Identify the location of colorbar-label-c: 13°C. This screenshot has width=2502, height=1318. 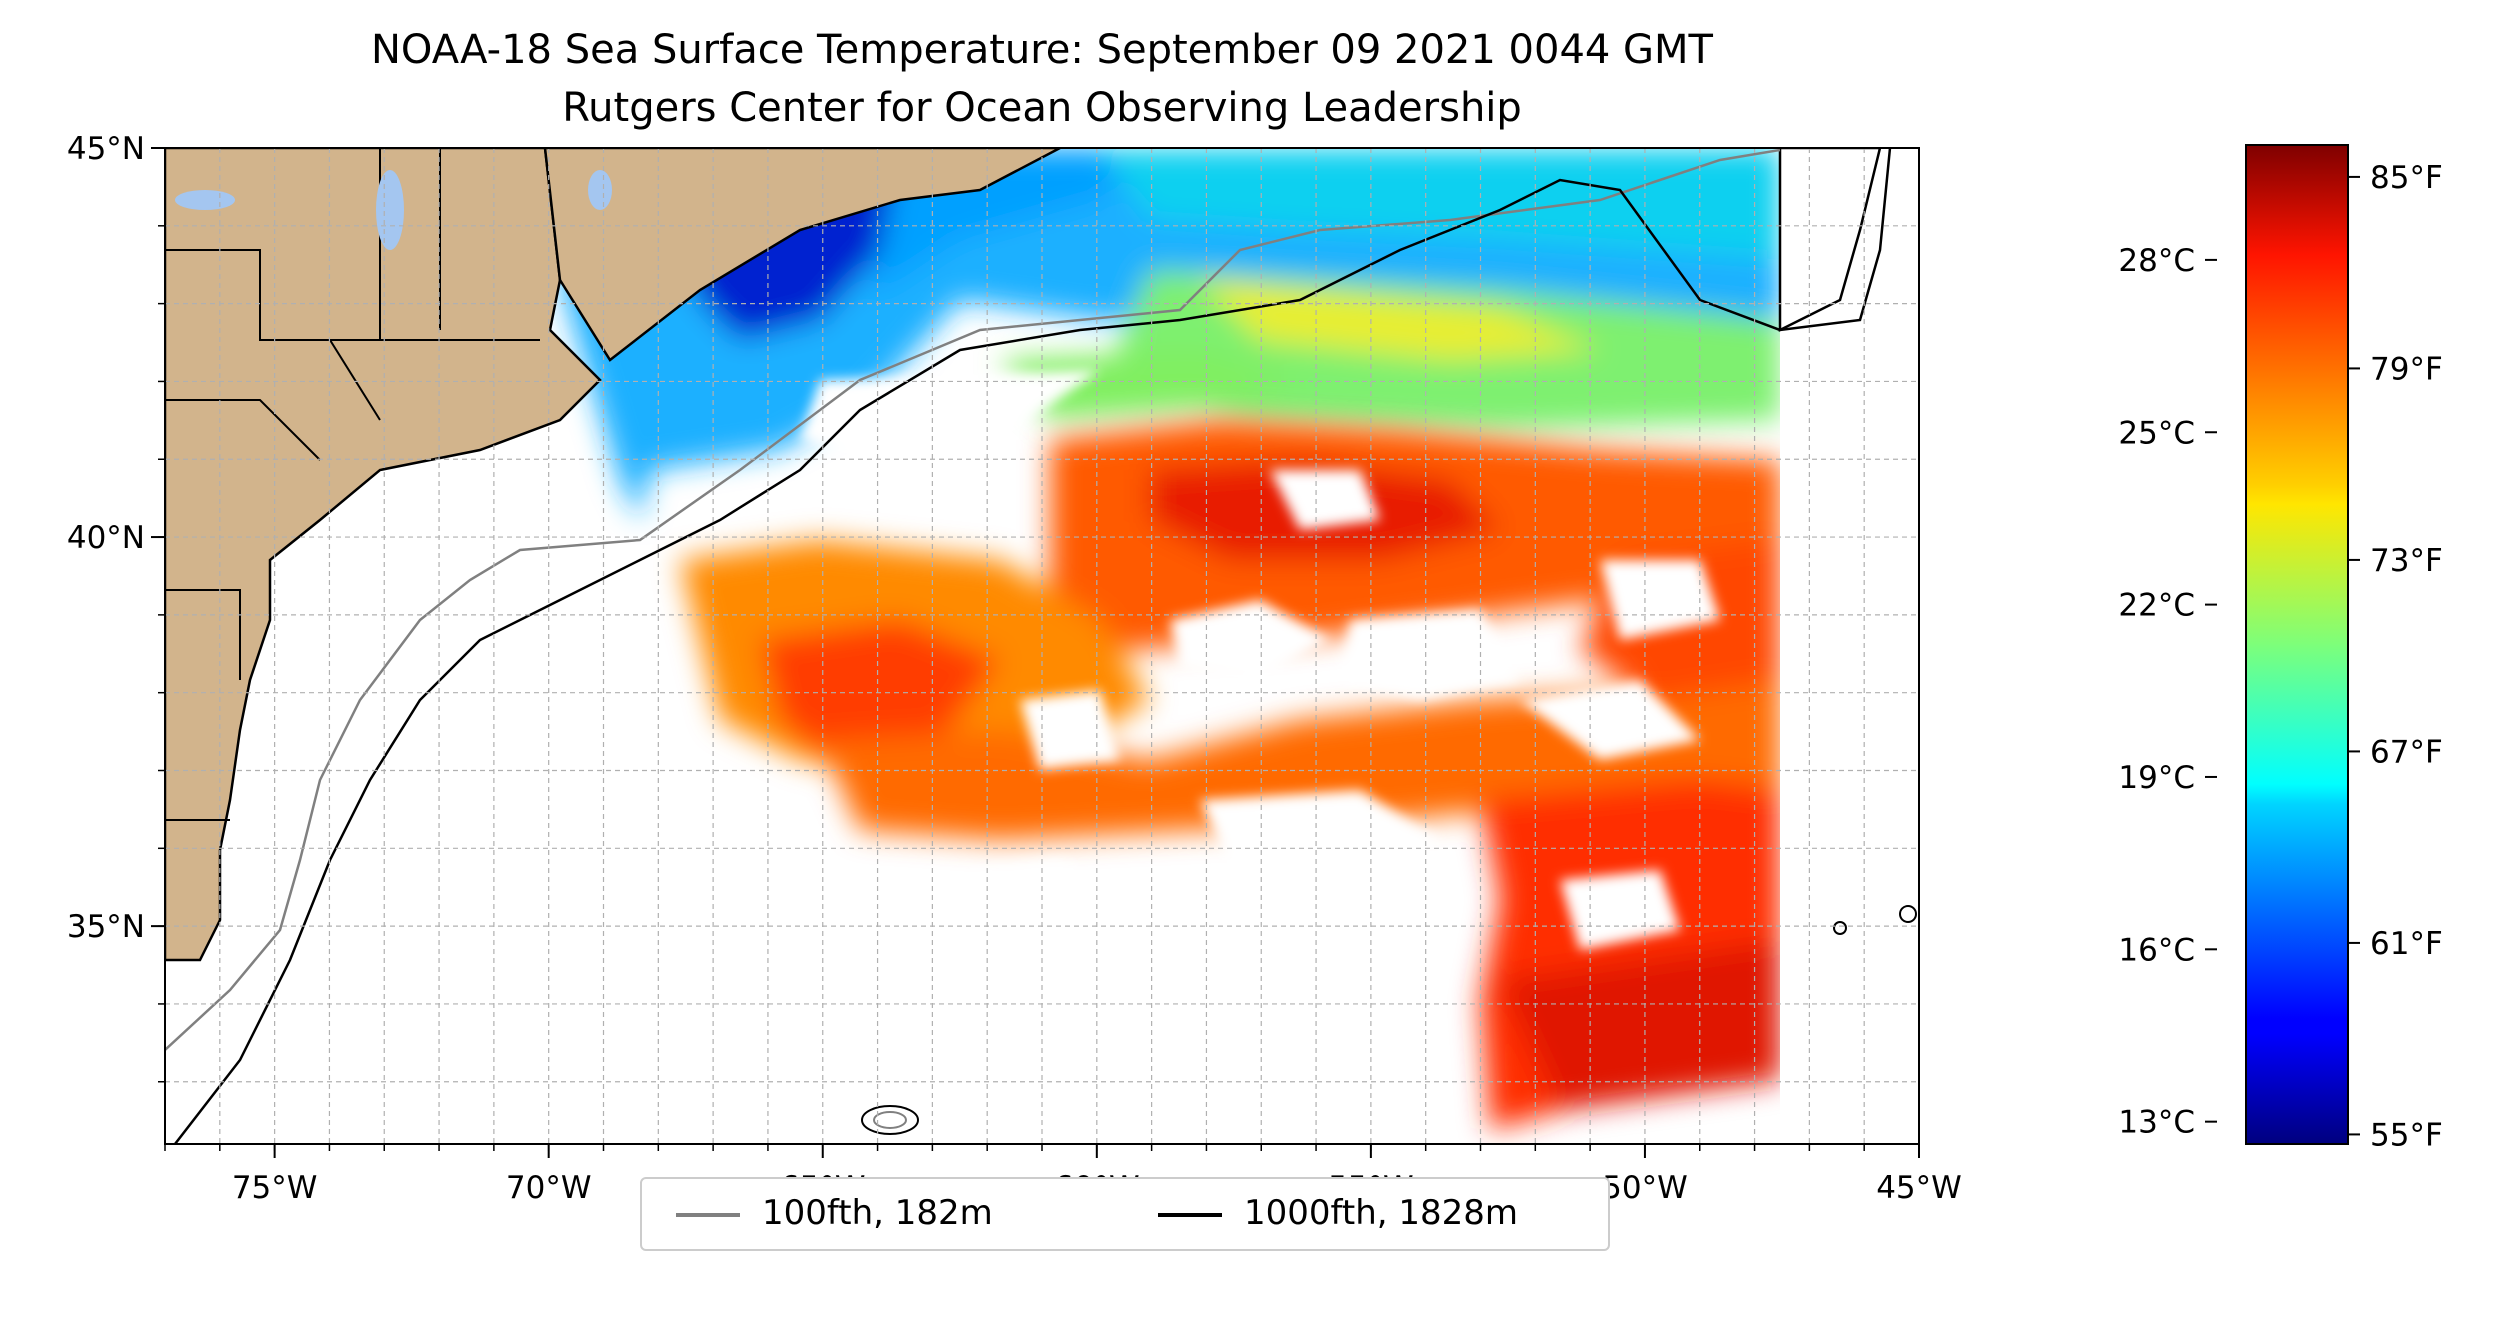
(2156, 1123).